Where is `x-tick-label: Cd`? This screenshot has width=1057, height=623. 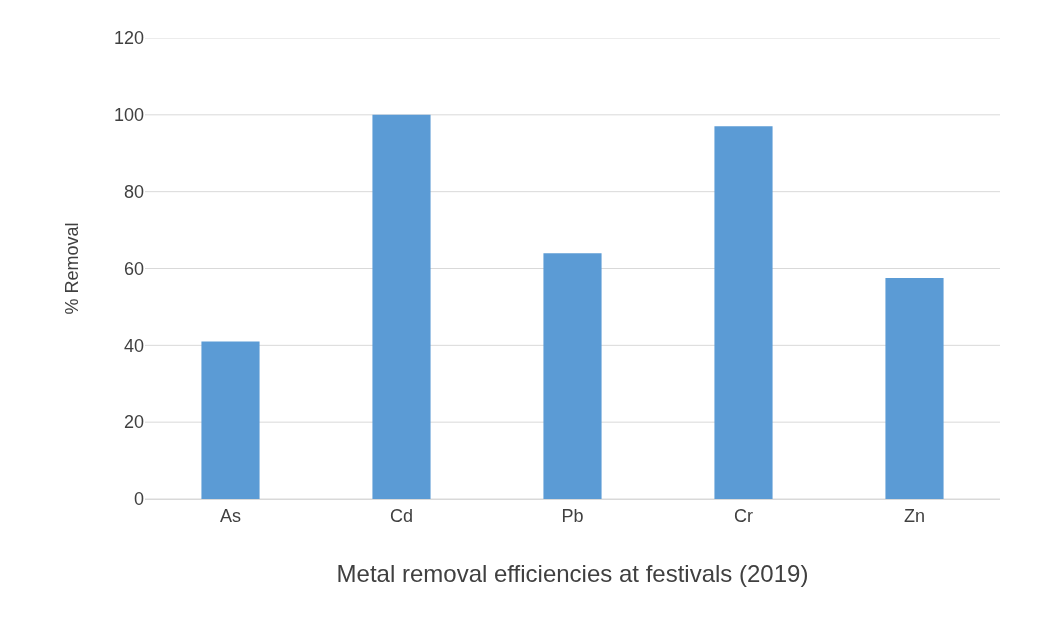 x-tick-label: Cd is located at coordinates (401, 515).